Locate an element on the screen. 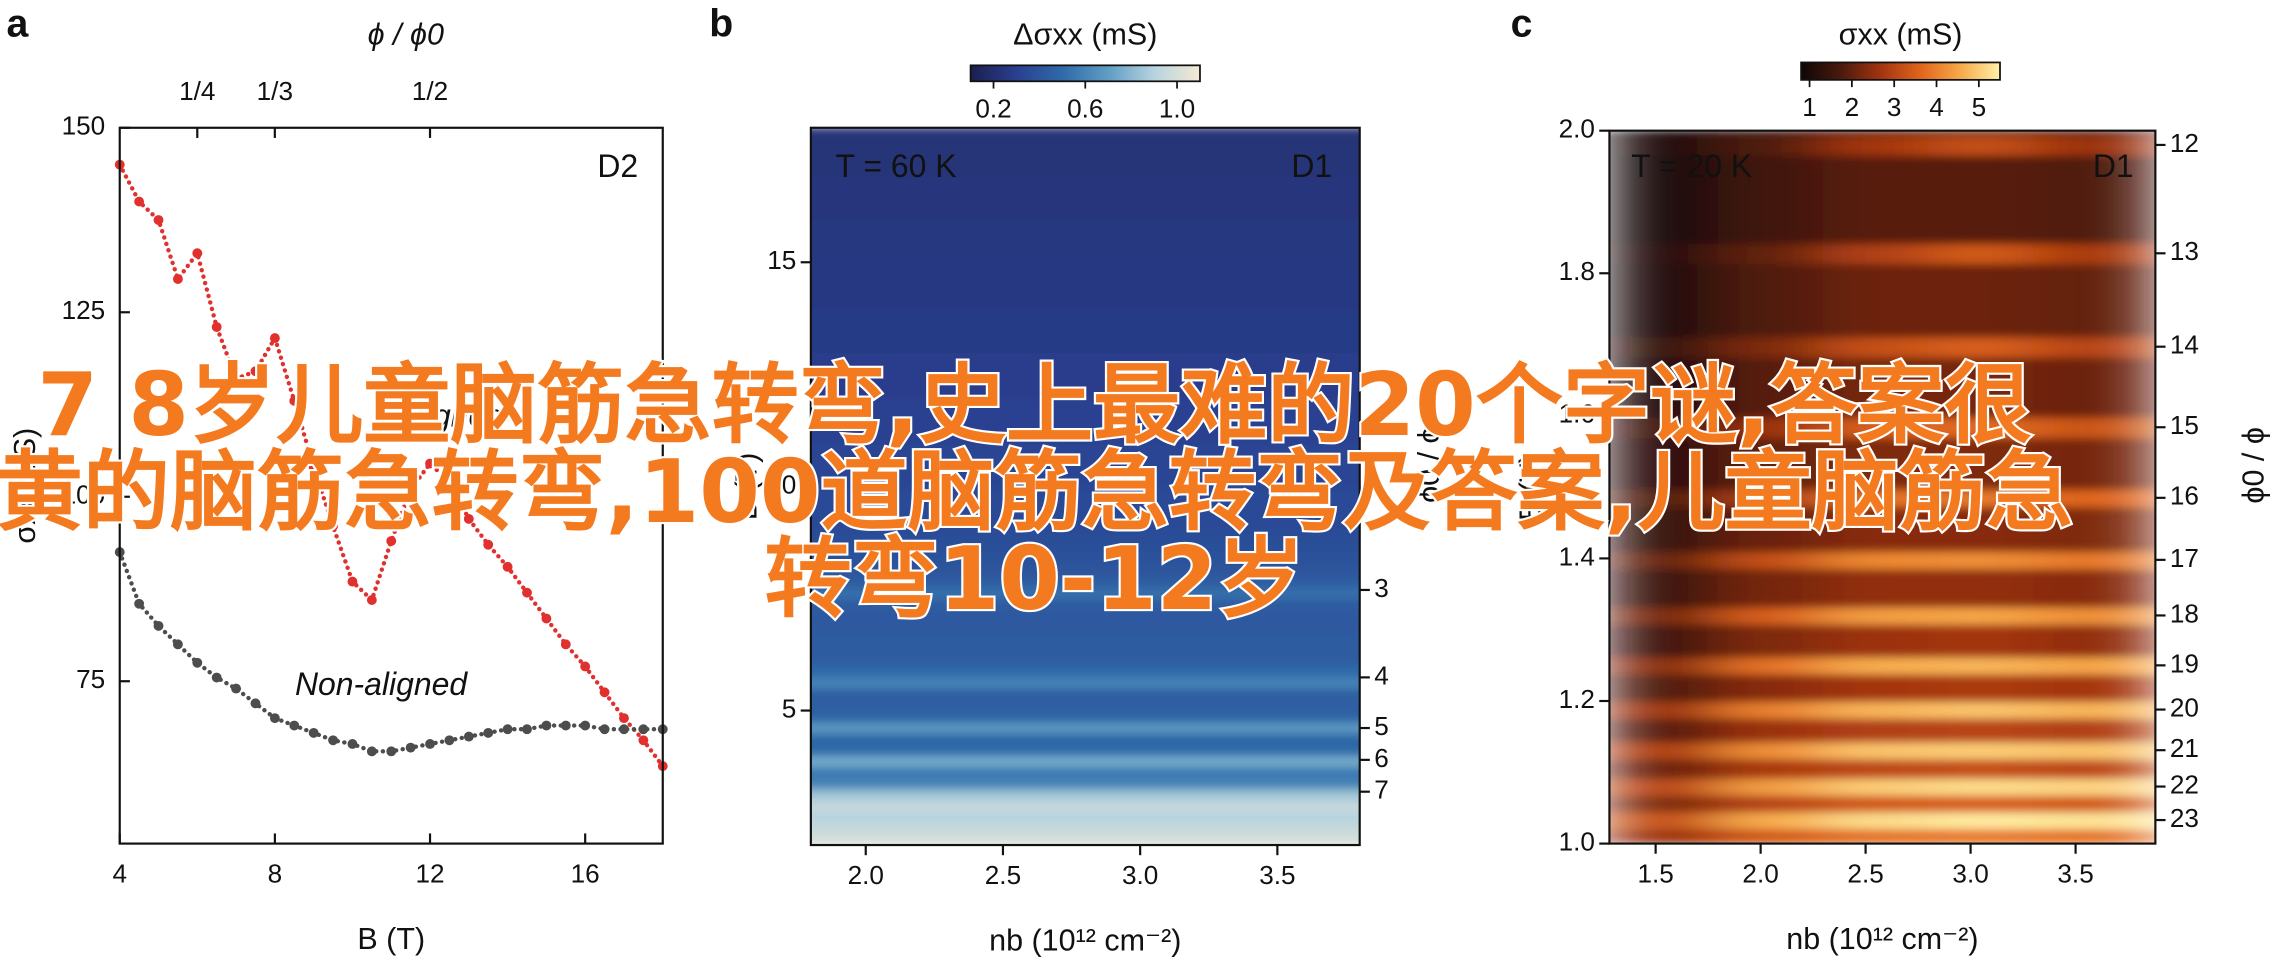 This screenshot has height=967, width=2278. colorbar-label: σxx (mS) is located at coordinates (1901, 34).